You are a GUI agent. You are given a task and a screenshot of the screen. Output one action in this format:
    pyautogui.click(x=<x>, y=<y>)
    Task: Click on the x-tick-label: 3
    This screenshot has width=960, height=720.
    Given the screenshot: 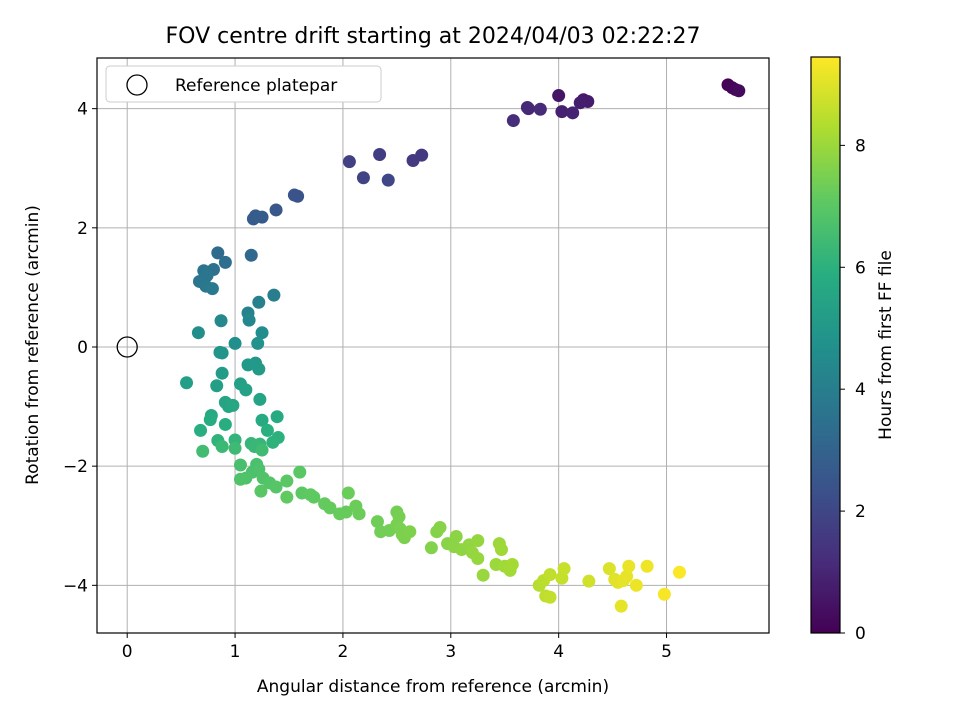 What is the action you would take?
    pyautogui.click(x=450, y=652)
    